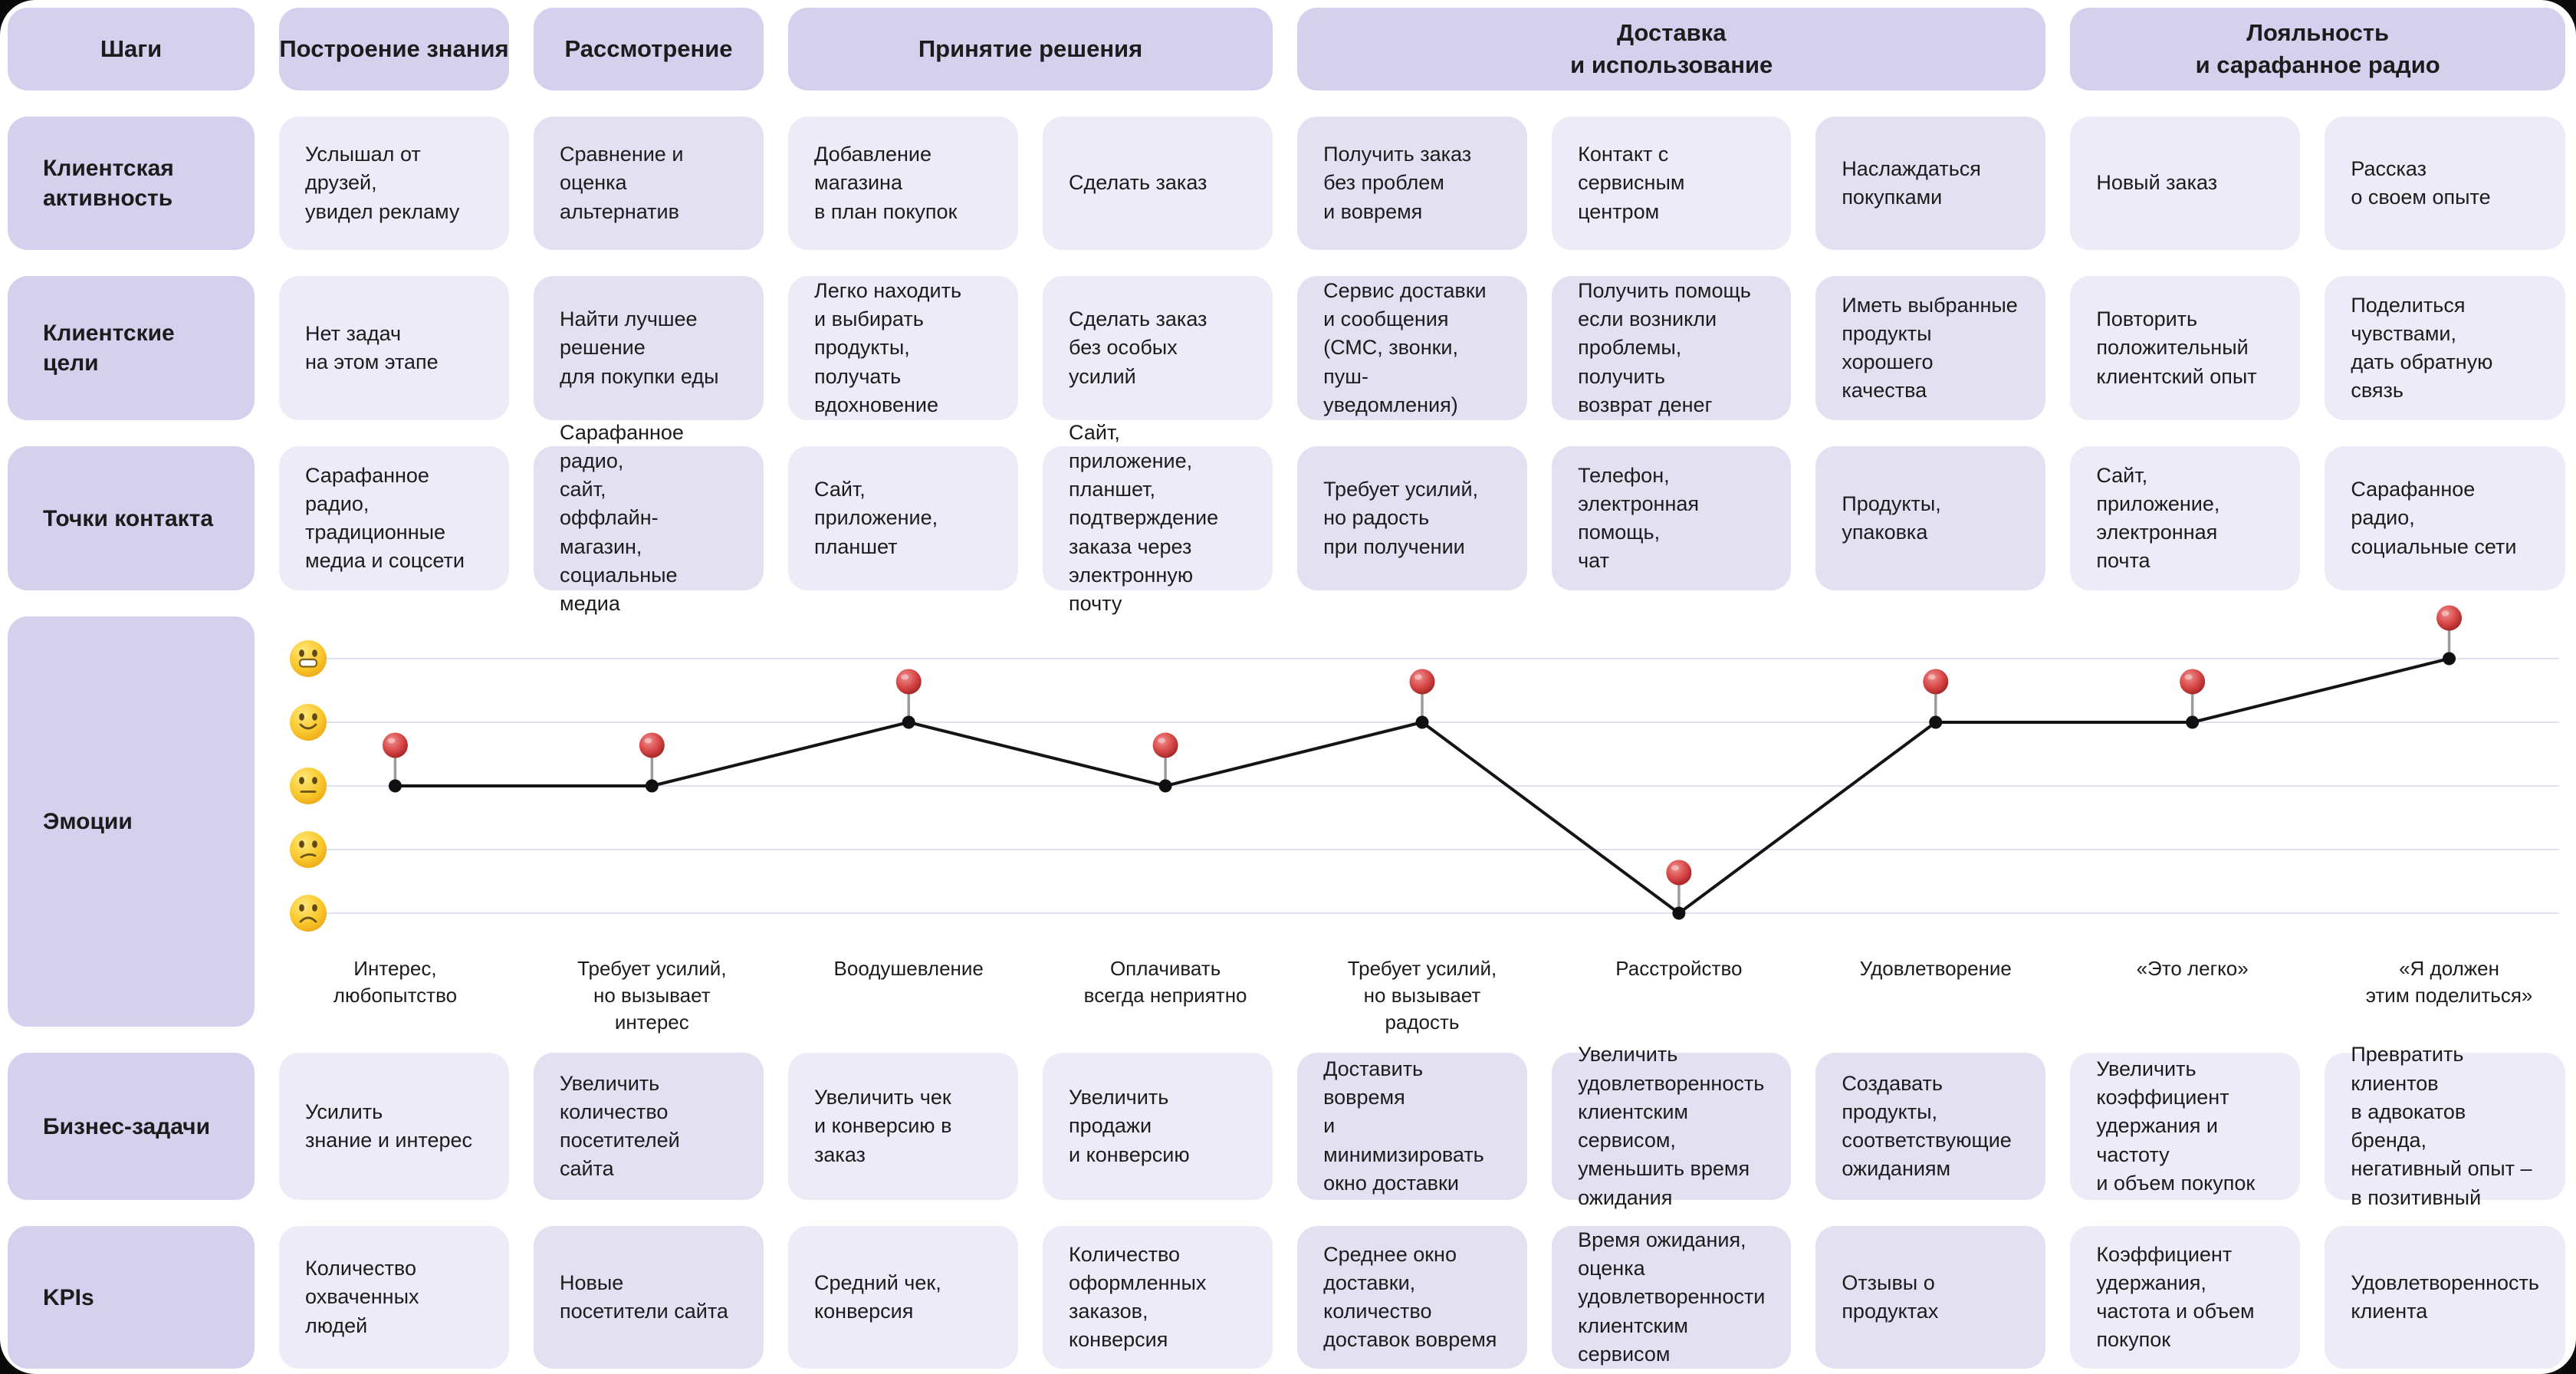  I want to click on row-label-emotions: Эмоции, so click(131, 821).